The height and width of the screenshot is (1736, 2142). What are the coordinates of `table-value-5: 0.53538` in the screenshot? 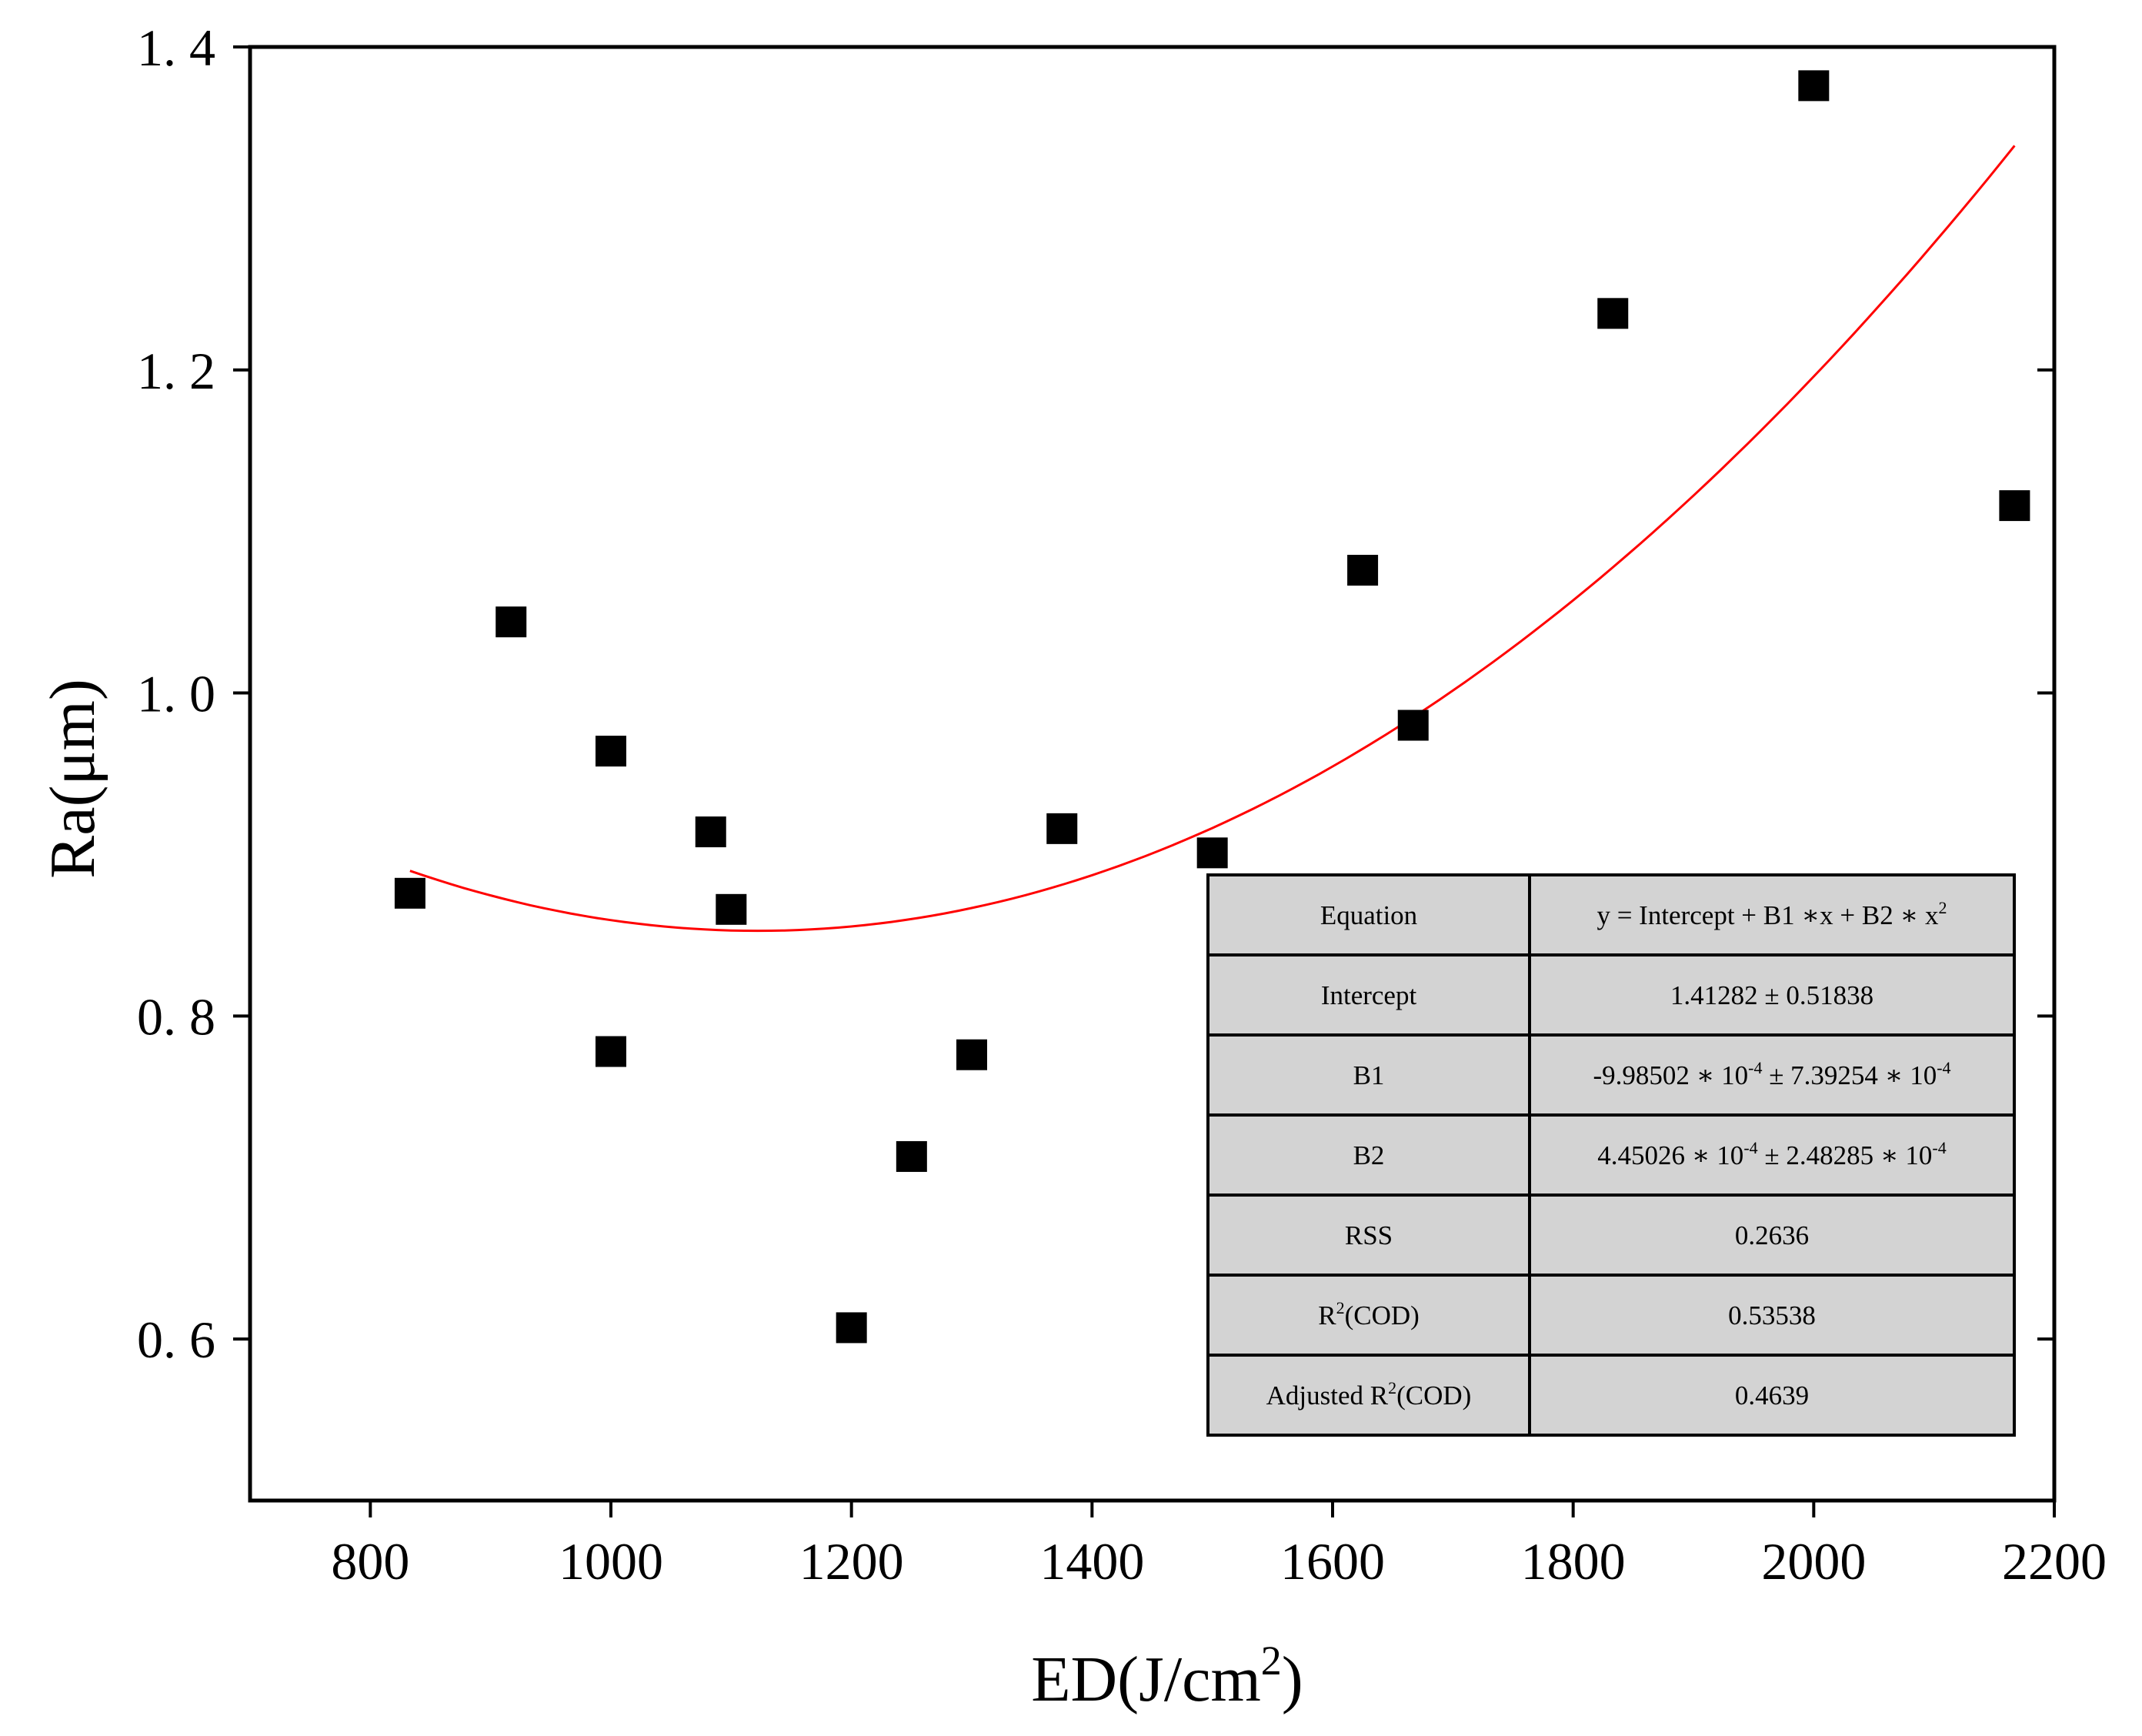 It's located at (1772, 1315).